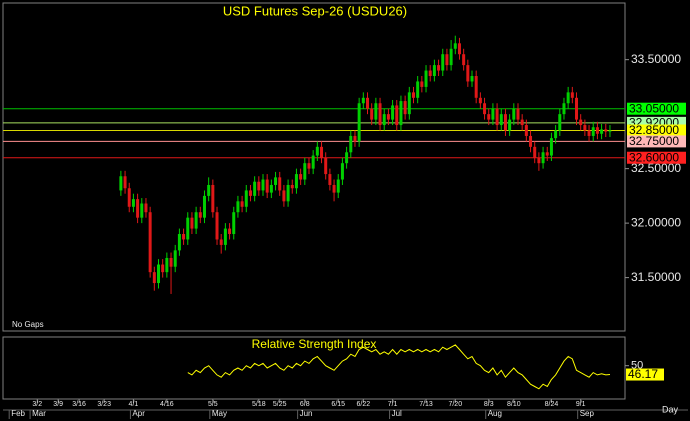  I want to click on x-tick-label: 8/3, so click(489, 404).